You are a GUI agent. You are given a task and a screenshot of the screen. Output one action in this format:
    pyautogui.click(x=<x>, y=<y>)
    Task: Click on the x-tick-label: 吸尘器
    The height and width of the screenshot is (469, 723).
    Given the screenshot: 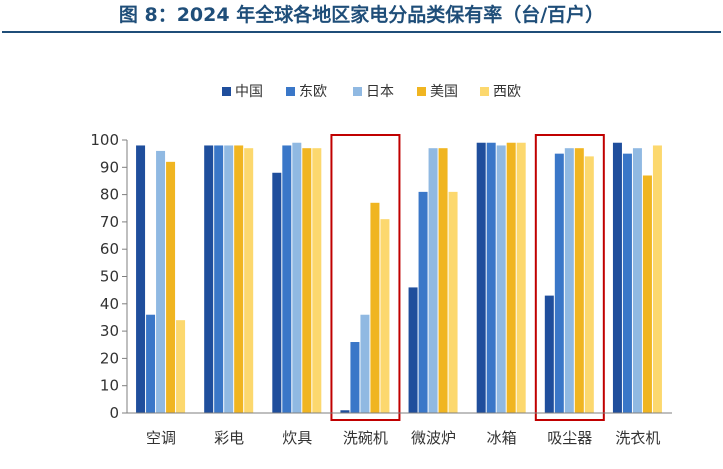 What is the action you would take?
    pyautogui.click(x=569, y=438)
    